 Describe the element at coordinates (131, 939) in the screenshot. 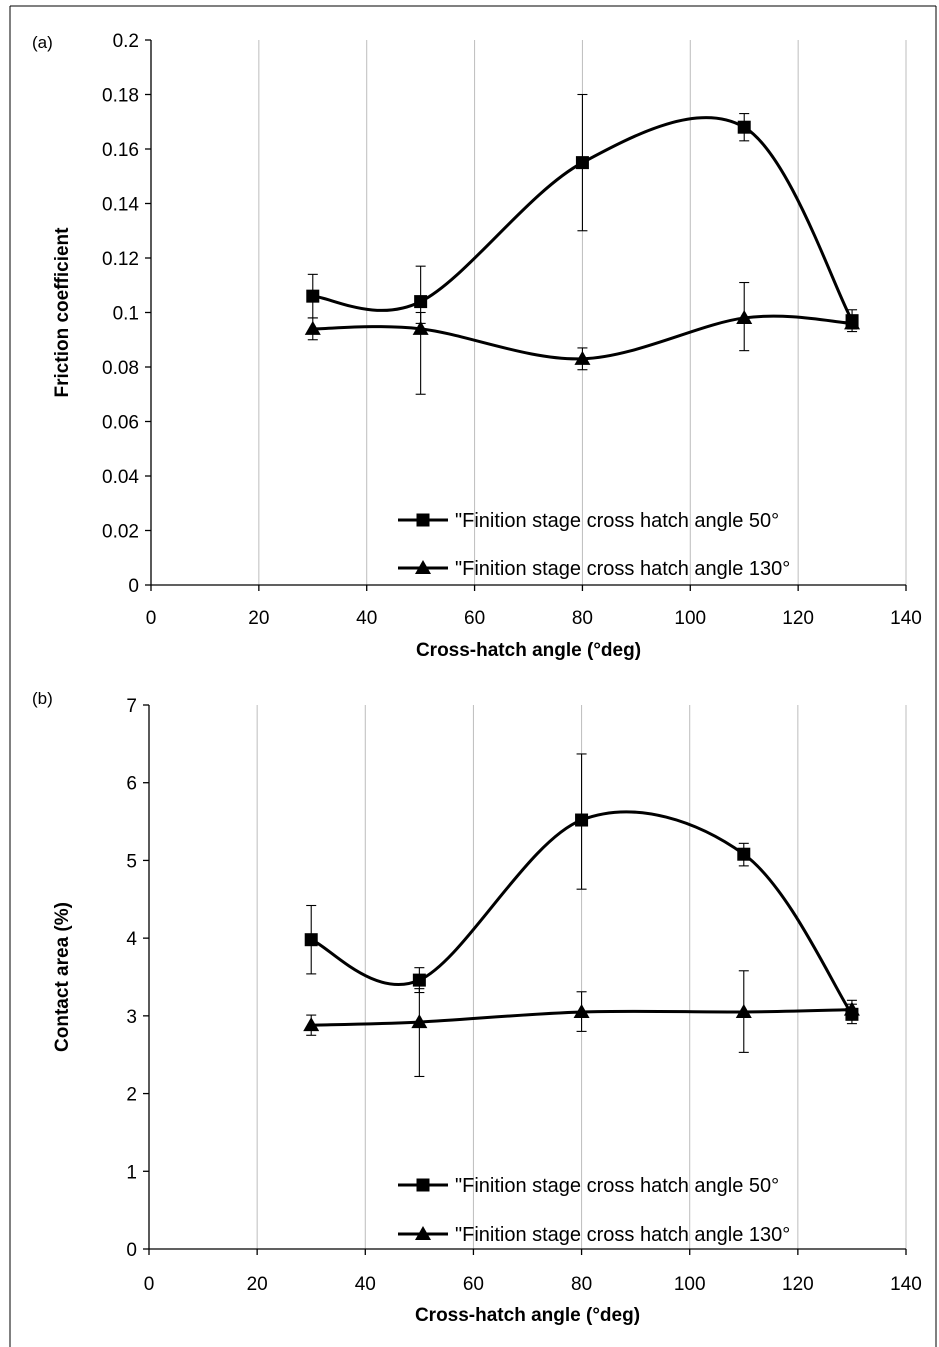

I see `y-tick-label: 4` at that location.